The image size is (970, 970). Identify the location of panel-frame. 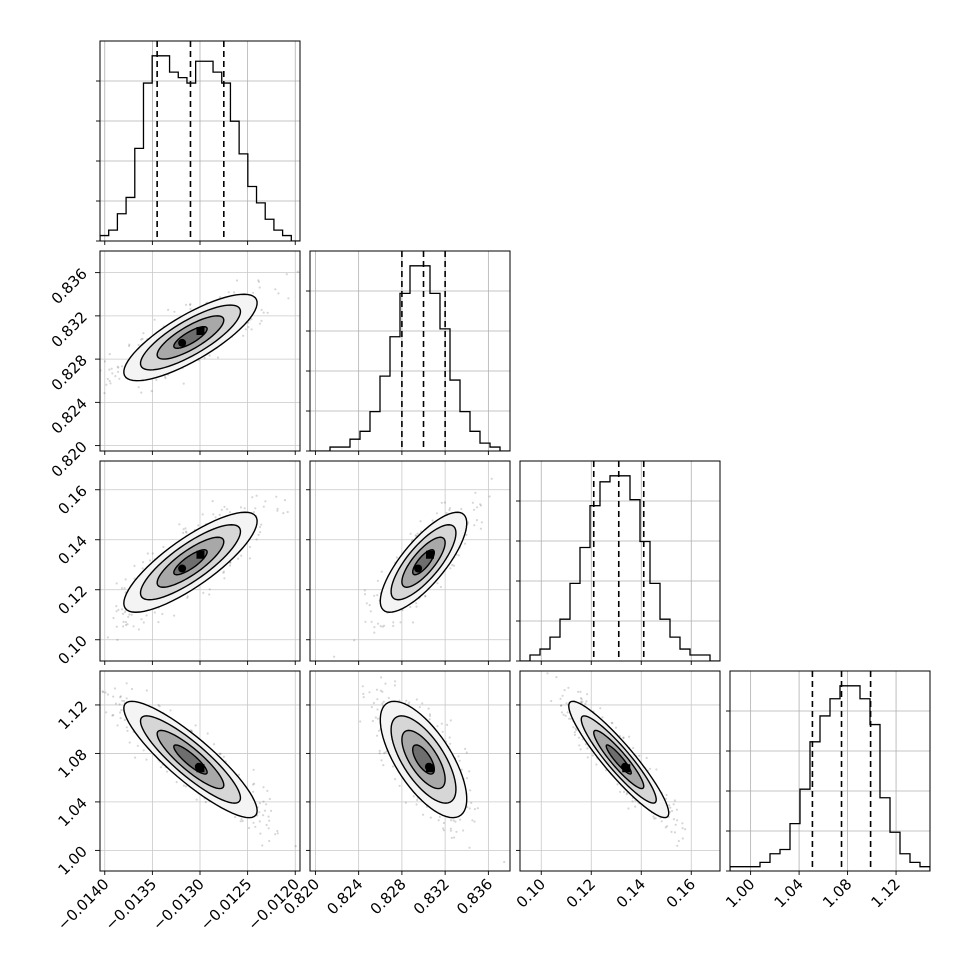
(830, 771).